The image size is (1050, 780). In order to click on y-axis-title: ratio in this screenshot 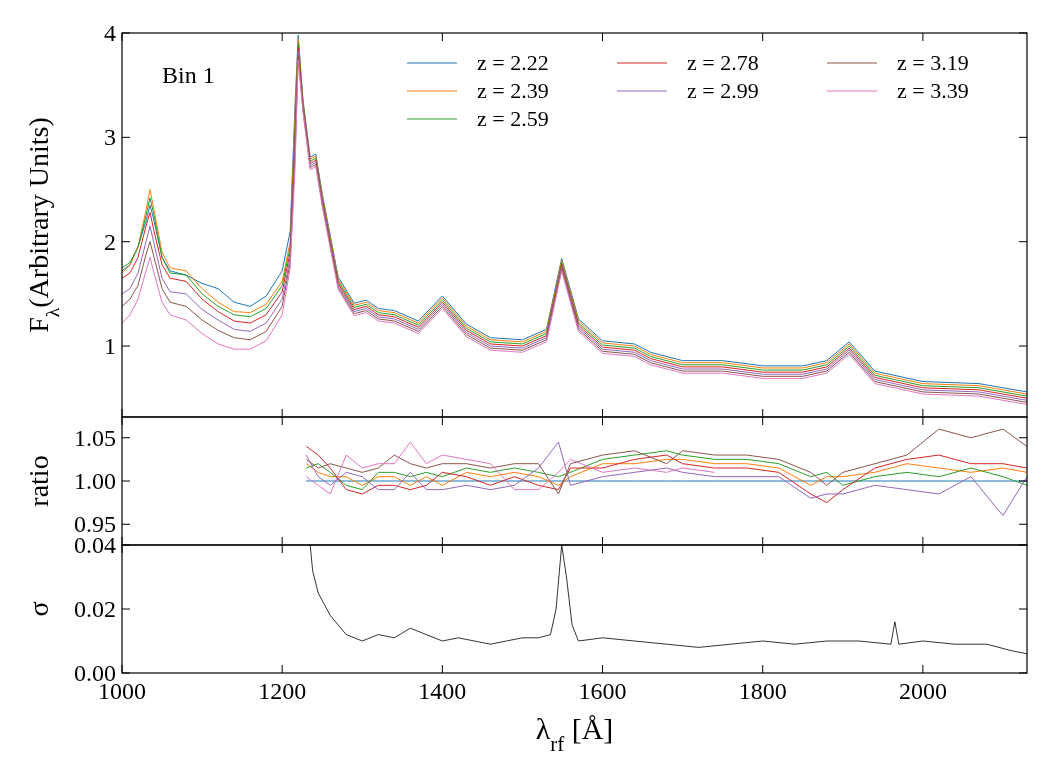, I will do `click(38, 481)`.